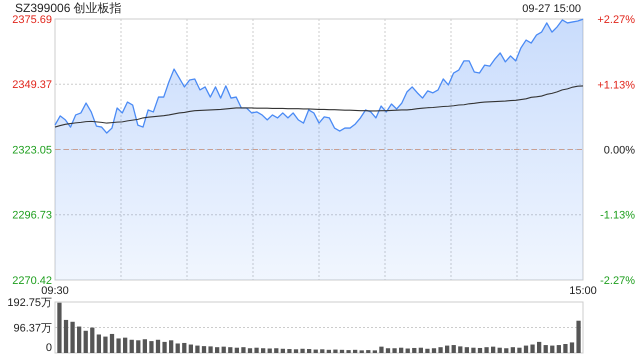  Describe the element at coordinates (32, 150) in the screenshot. I see `y-tick-label: 2323.05` at that location.